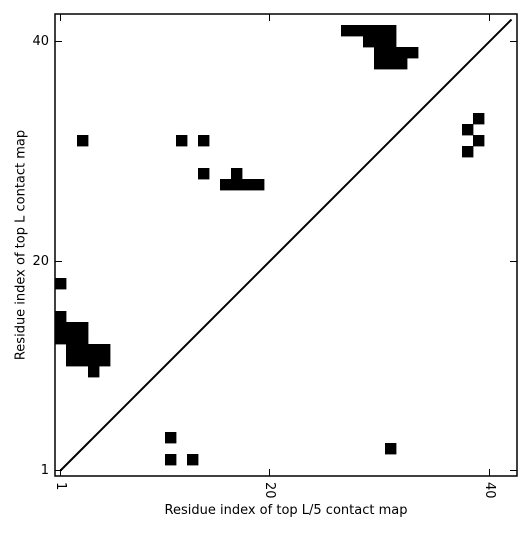 The width and height of the screenshot is (531, 536). I want to click on y-axis-label: Residue index of top L contact map, so click(21, 245).